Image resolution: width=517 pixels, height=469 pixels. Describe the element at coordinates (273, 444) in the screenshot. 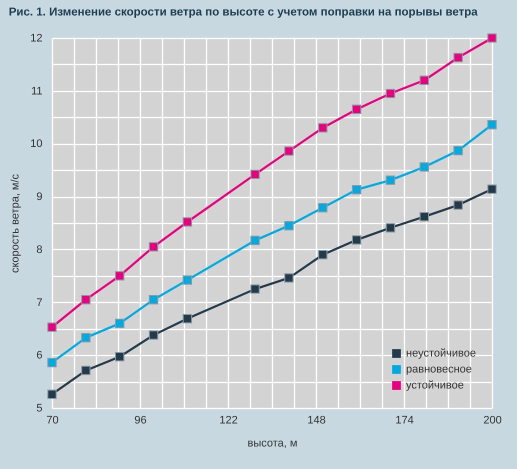

I see `x-axis-title: высота, м` at that location.